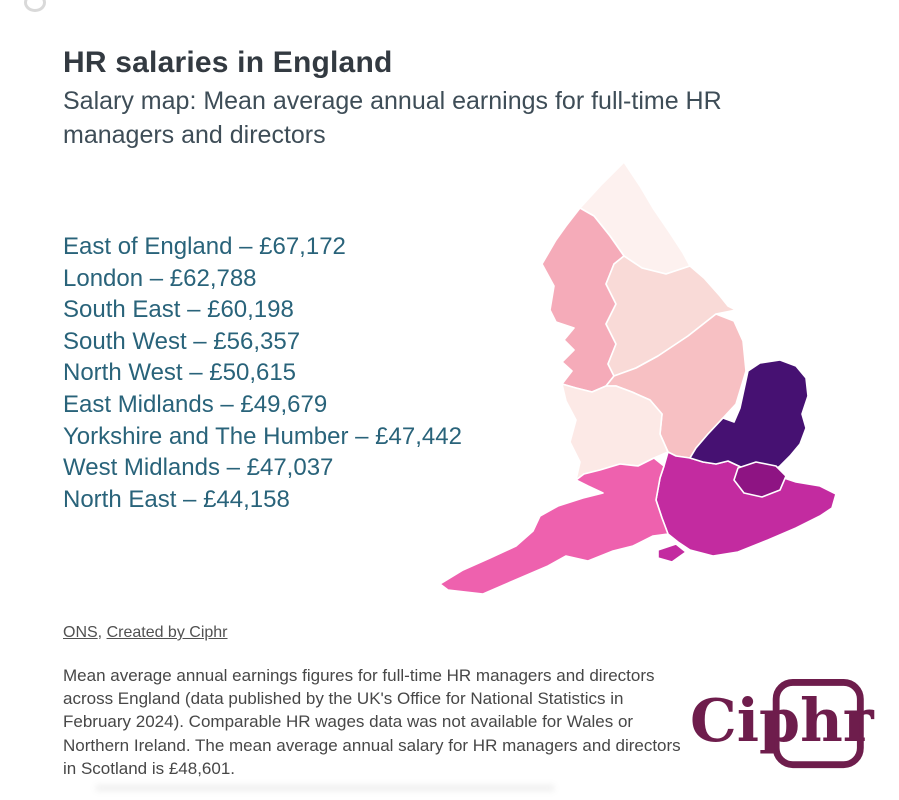  Describe the element at coordinates (760, 479) in the screenshot. I see `map-region-london` at that location.